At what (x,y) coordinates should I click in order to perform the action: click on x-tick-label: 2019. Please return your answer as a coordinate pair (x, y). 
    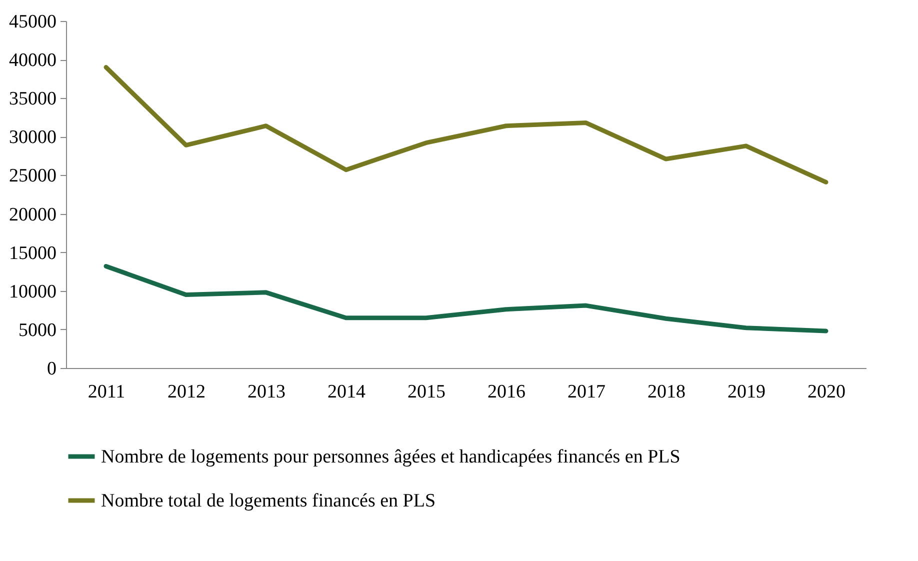
    Looking at the image, I should click on (747, 392).